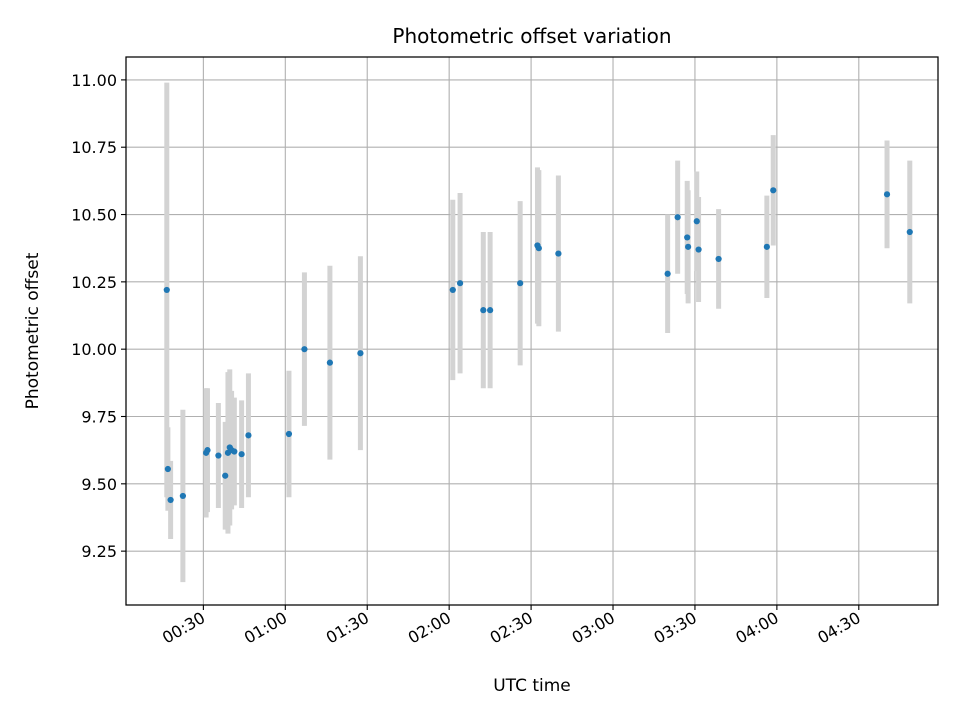 This screenshot has height=720, width=960. I want to click on y-tick-label: 10.25, so click(94, 282).